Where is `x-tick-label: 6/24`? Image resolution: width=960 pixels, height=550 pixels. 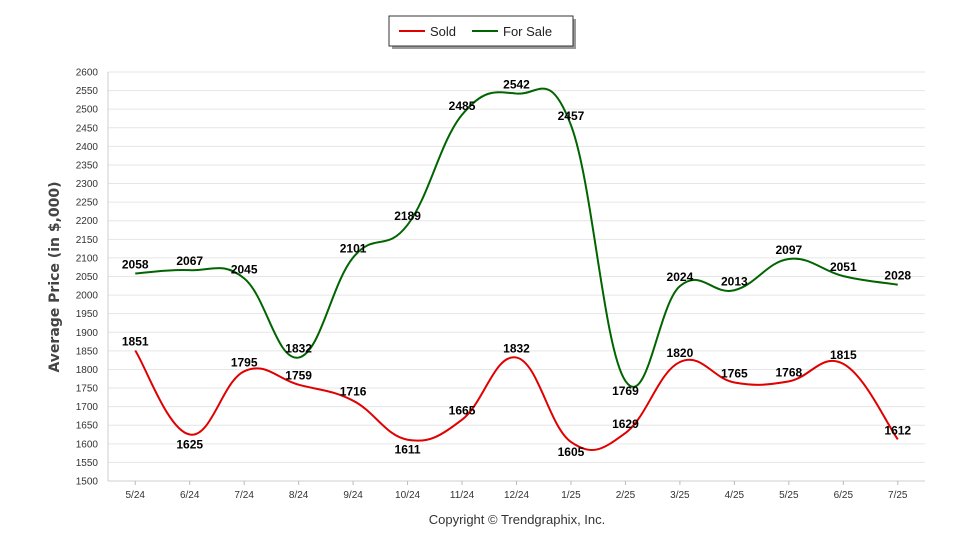
x-tick-label: 6/24 is located at coordinates (190, 495).